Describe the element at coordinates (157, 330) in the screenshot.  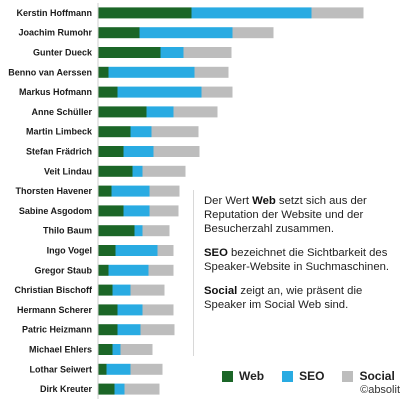
I see `bar-social-patric-heizmann` at that location.